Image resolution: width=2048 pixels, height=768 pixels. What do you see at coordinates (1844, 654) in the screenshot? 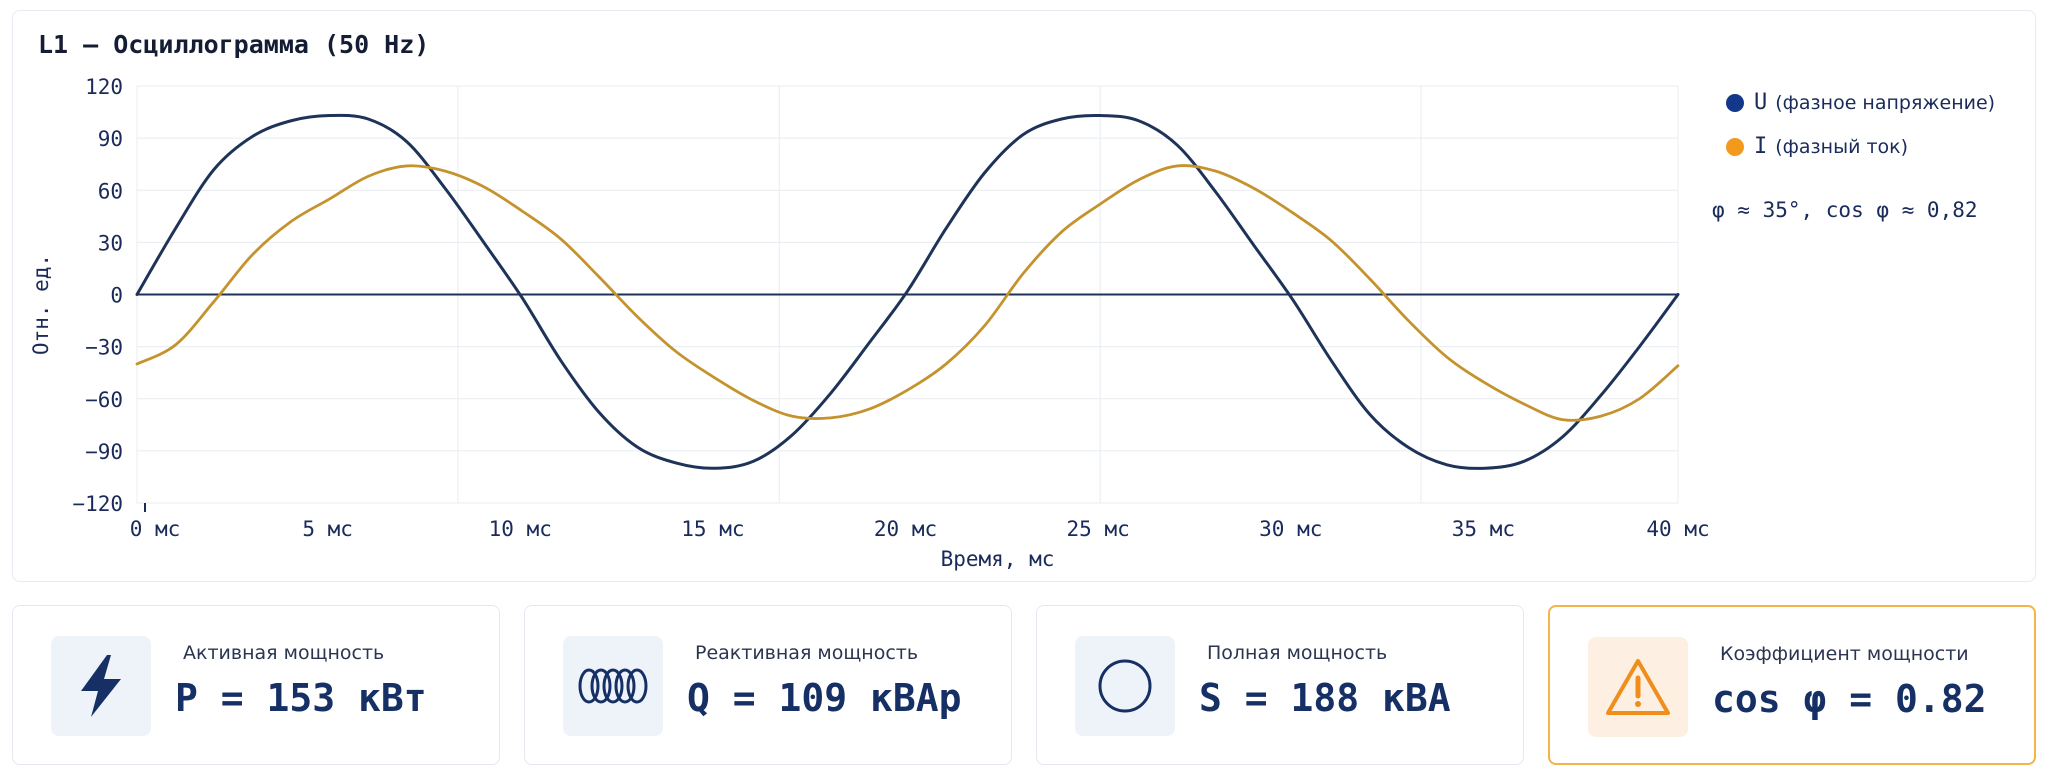
I see `card-label: Коэффициент мощности` at bounding box center [1844, 654].